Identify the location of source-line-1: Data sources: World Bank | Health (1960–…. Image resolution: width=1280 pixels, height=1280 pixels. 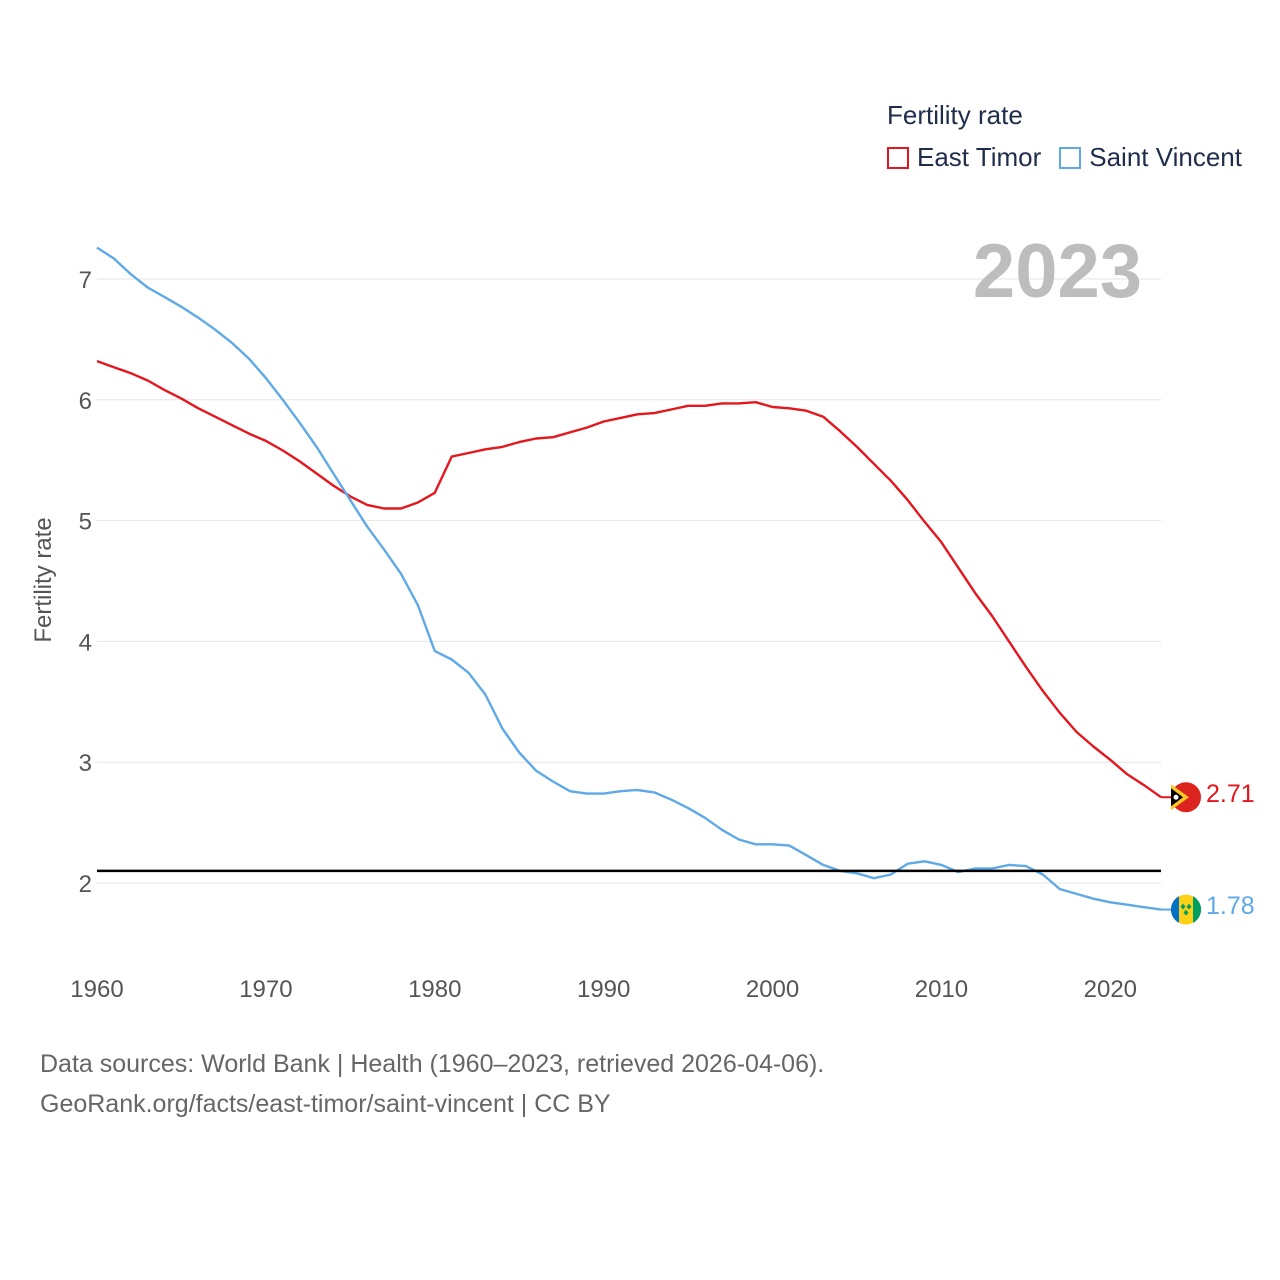
(432, 1064).